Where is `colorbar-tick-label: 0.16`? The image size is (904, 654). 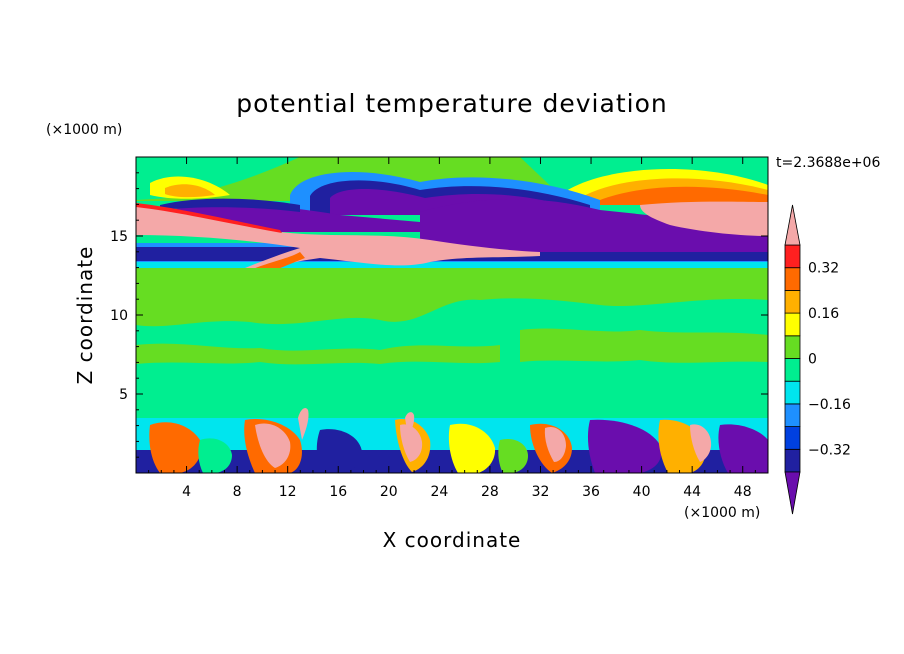 colorbar-tick-label: 0.16 is located at coordinates (823, 314).